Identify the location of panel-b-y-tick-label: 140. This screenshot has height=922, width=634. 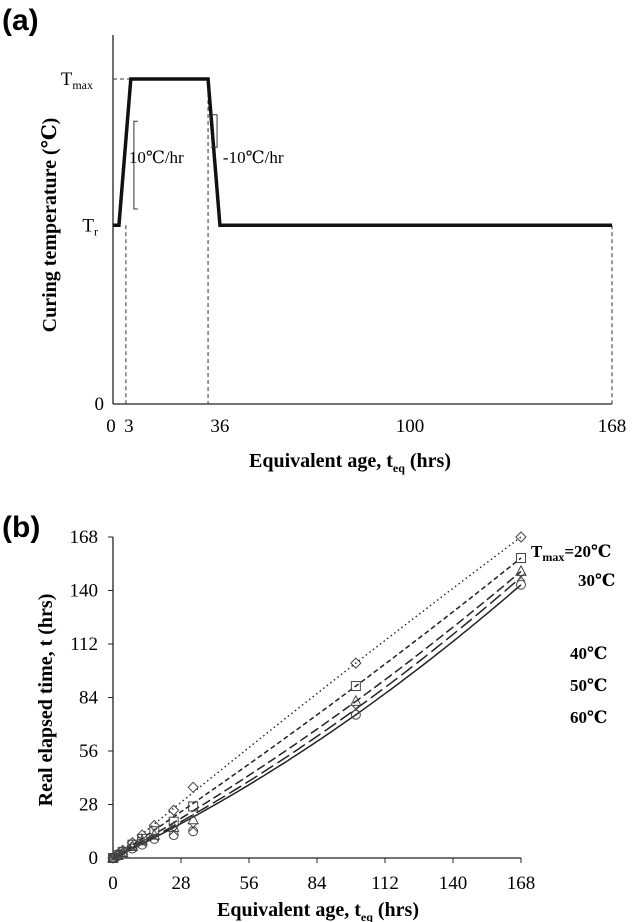
(84, 591).